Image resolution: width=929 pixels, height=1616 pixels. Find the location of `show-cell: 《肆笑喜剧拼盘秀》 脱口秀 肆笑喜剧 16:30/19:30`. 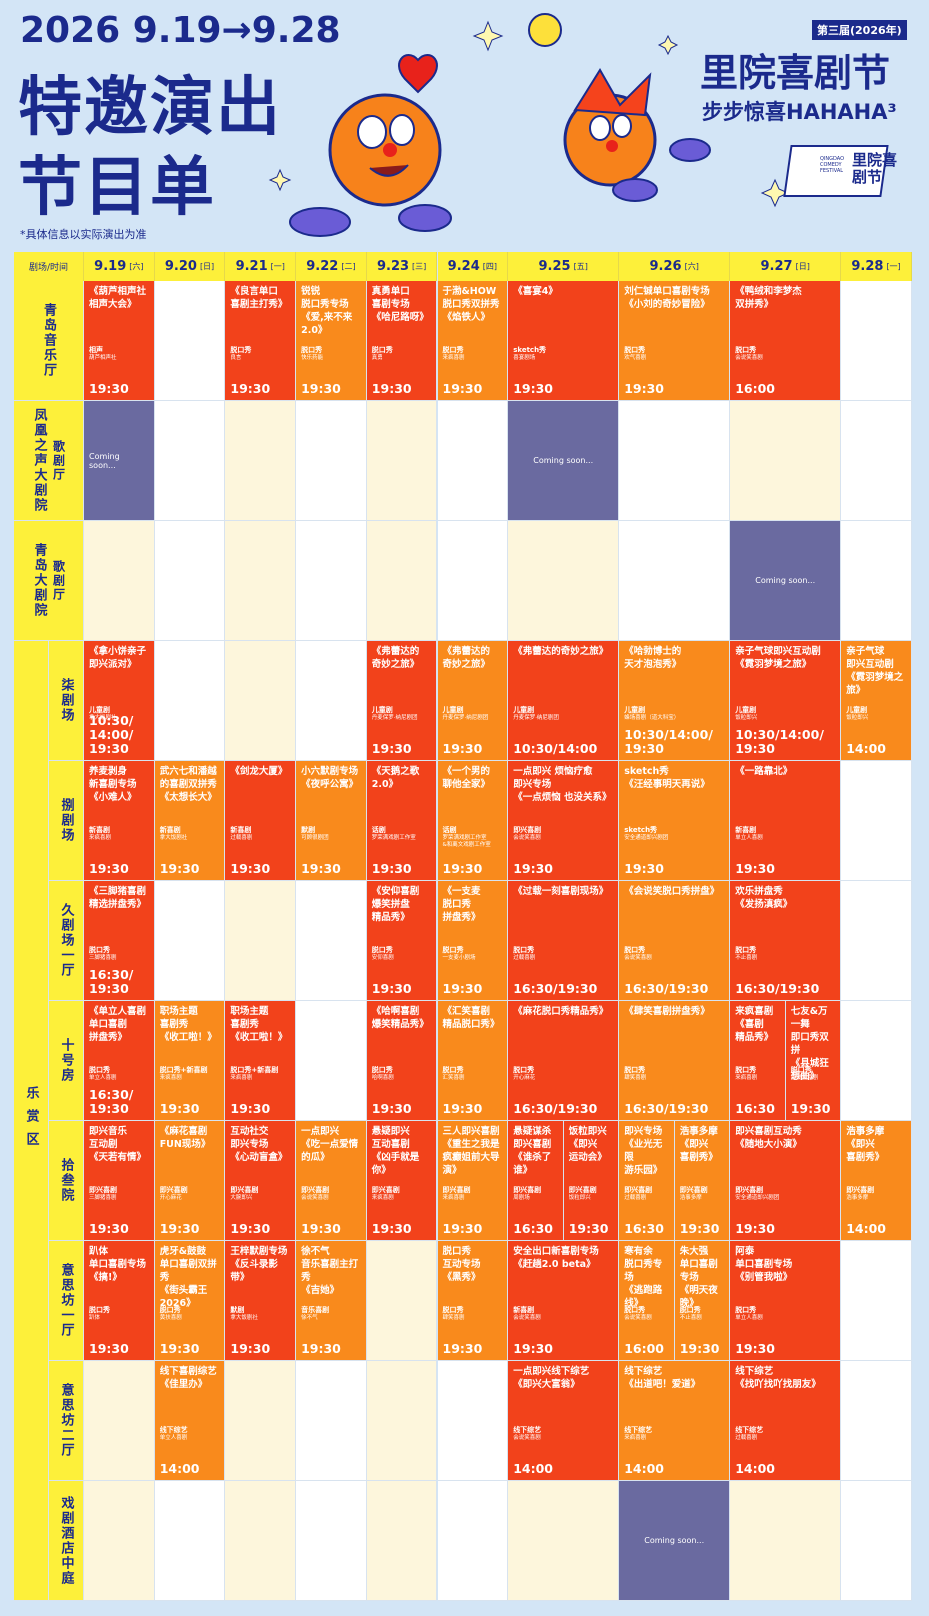

show-cell: 《肆笑喜剧拼盘秀》 脱口秀 肆笑喜剧 16:30/19:30 is located at coordinates (675, 1061).